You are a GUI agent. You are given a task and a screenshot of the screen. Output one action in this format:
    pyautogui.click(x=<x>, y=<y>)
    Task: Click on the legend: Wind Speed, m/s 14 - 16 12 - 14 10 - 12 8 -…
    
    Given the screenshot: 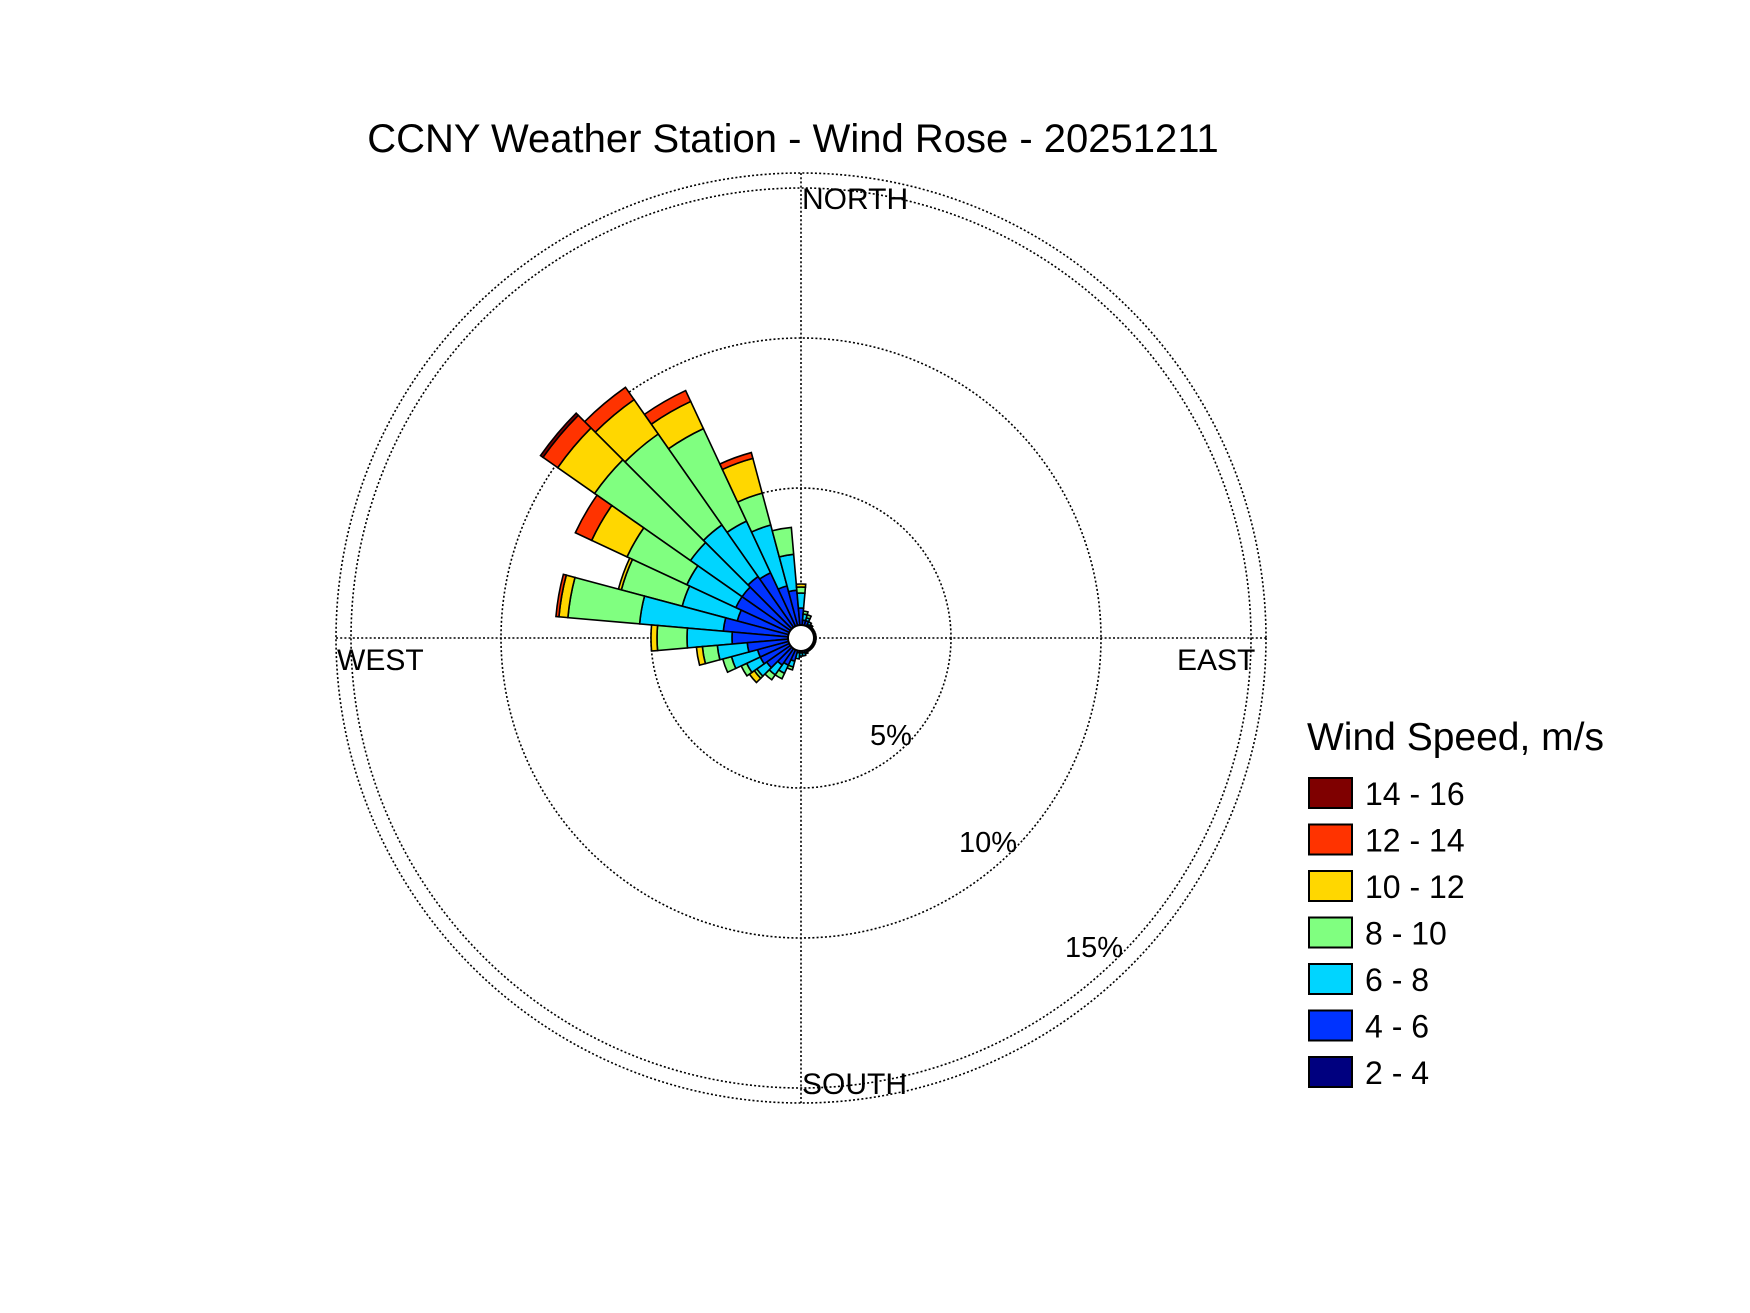 What is the action you would take?
    pyautogui.click(x=1455, y=903)
    